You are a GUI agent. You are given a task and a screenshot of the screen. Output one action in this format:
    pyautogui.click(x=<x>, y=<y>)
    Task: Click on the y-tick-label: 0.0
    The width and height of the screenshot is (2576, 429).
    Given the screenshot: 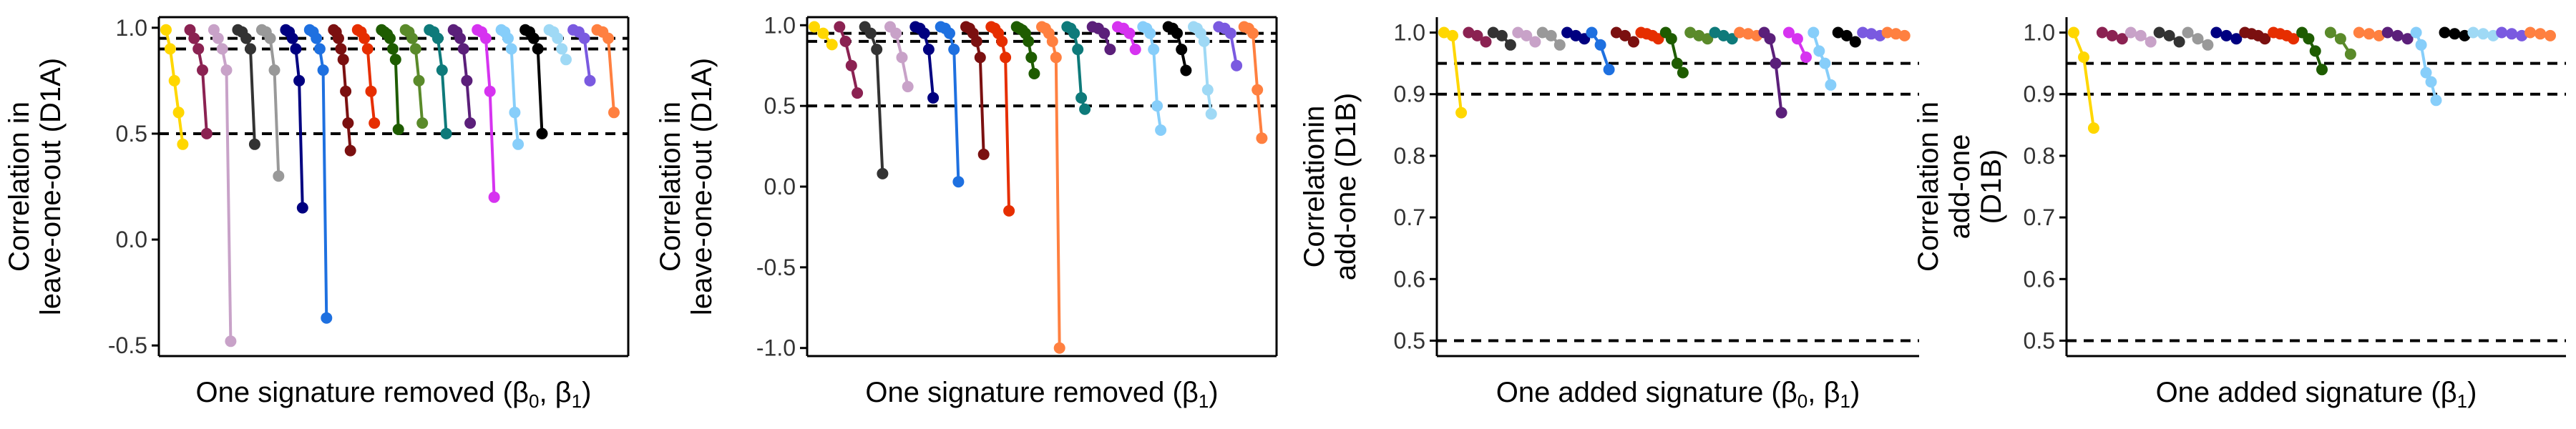 What is the action you would take?
    pyautogui.click(x=780, y=186)
    